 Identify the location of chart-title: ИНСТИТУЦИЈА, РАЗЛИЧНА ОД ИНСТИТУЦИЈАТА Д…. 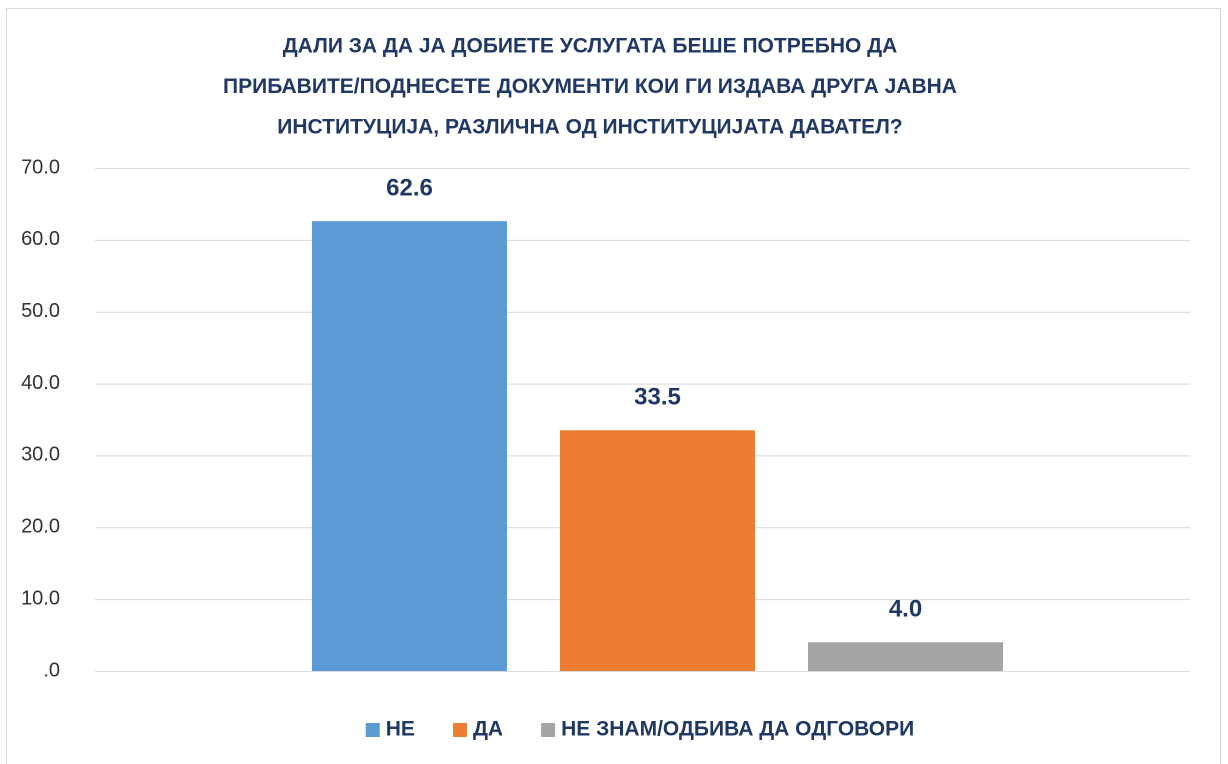
(589, 127).